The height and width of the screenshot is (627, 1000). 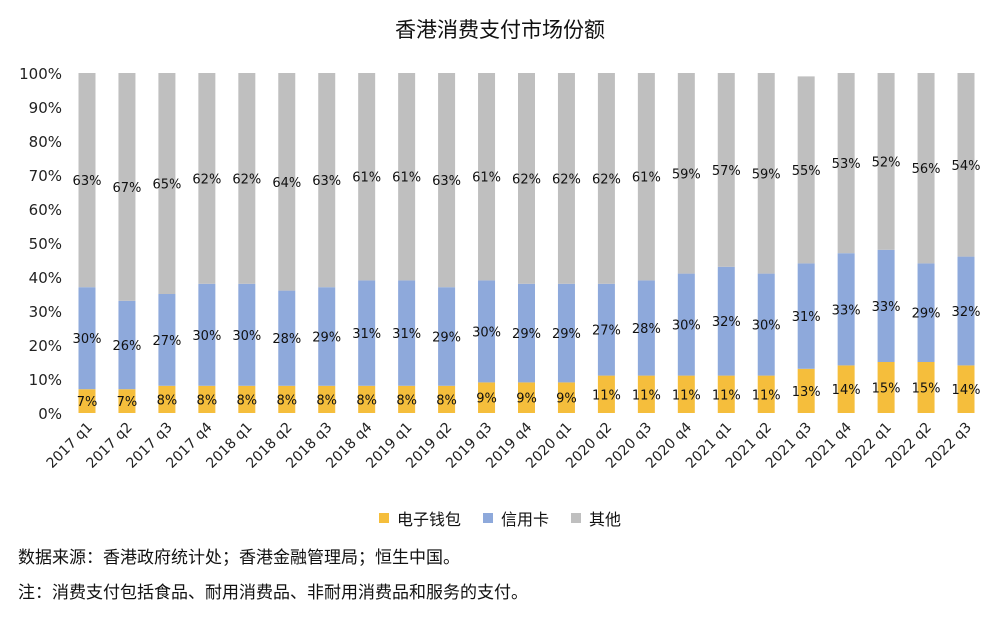 What do you see at coordinates (87, 402) in the screenshot?
I see `data-label: 7%` at bounding box center [87, 402].